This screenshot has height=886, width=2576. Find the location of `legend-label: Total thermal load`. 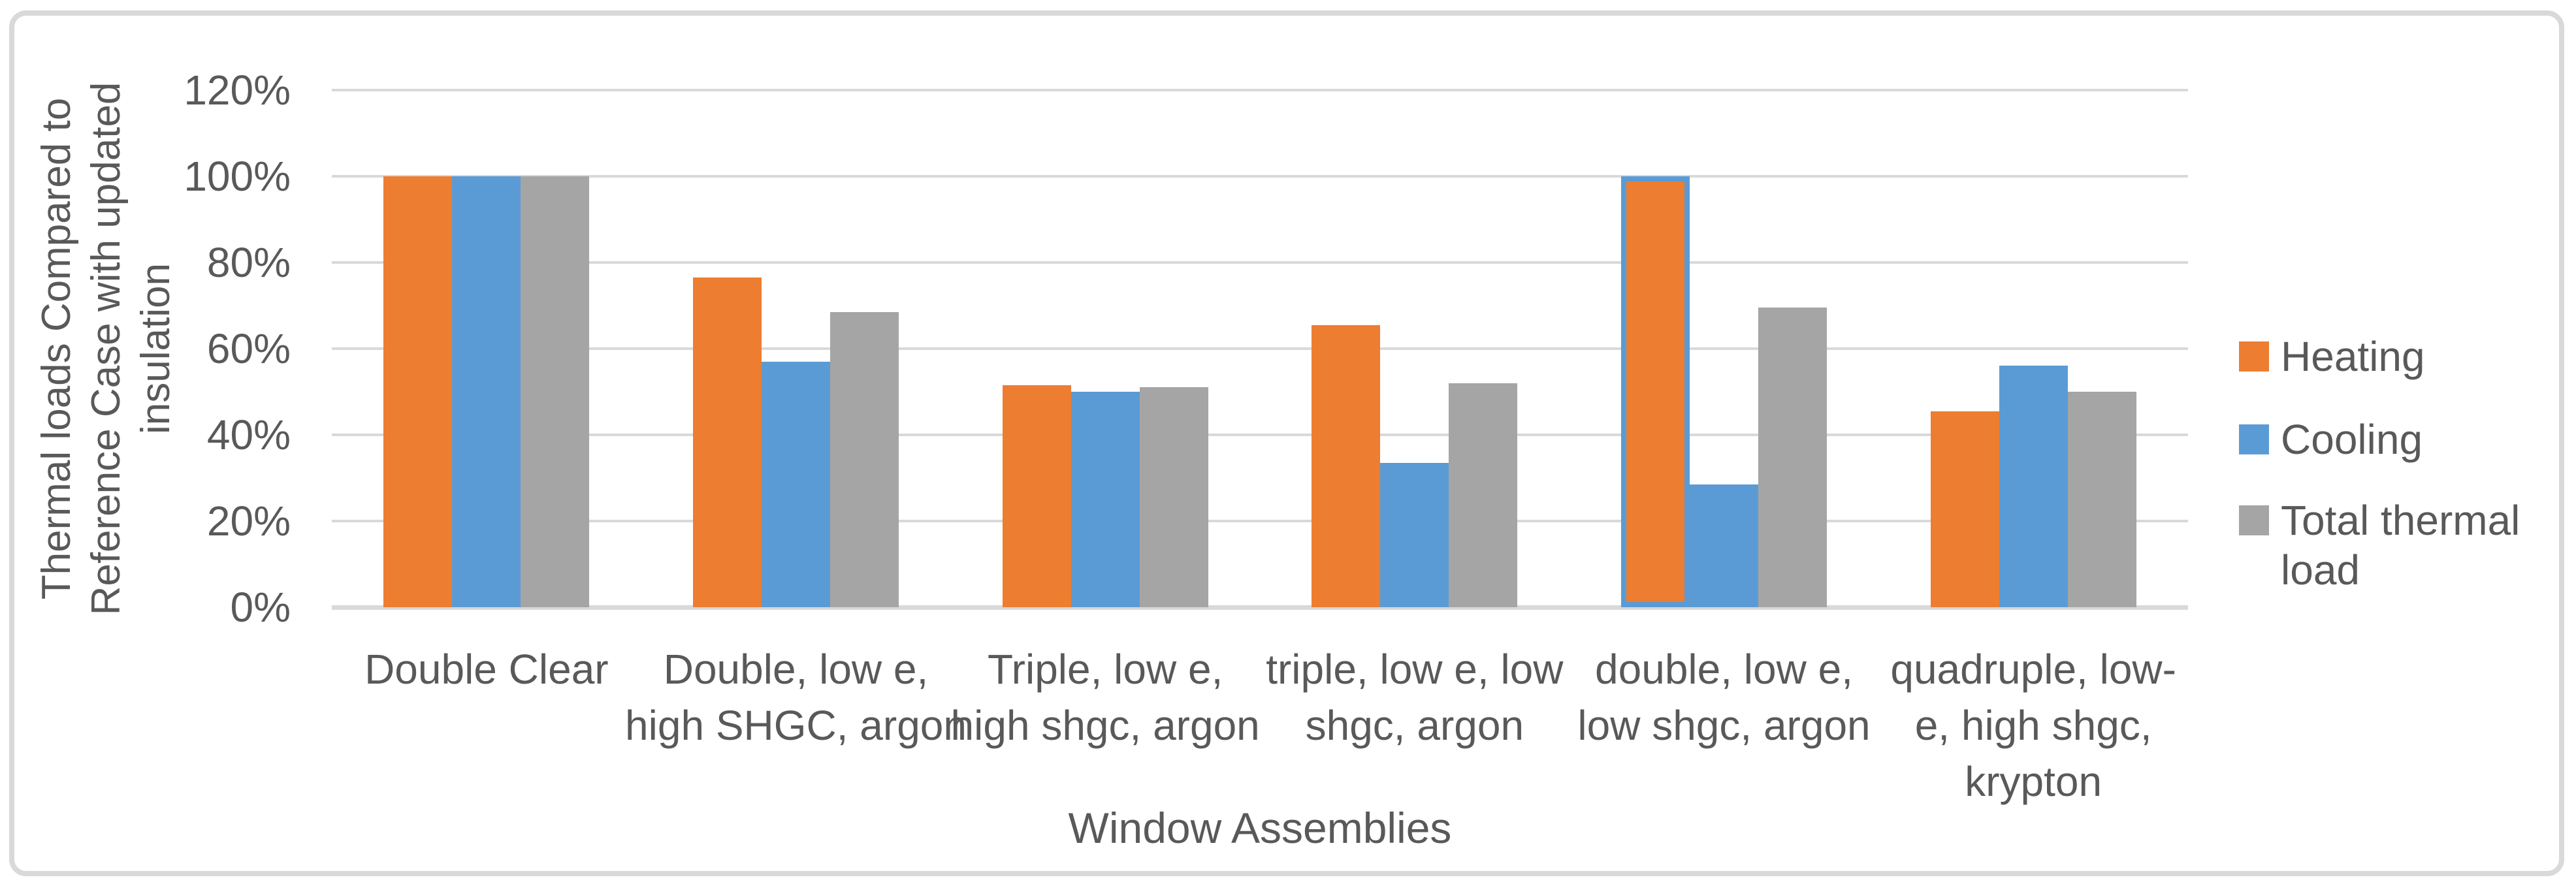

legend-label: Total thermal load is located at coordinates (2400, 545).